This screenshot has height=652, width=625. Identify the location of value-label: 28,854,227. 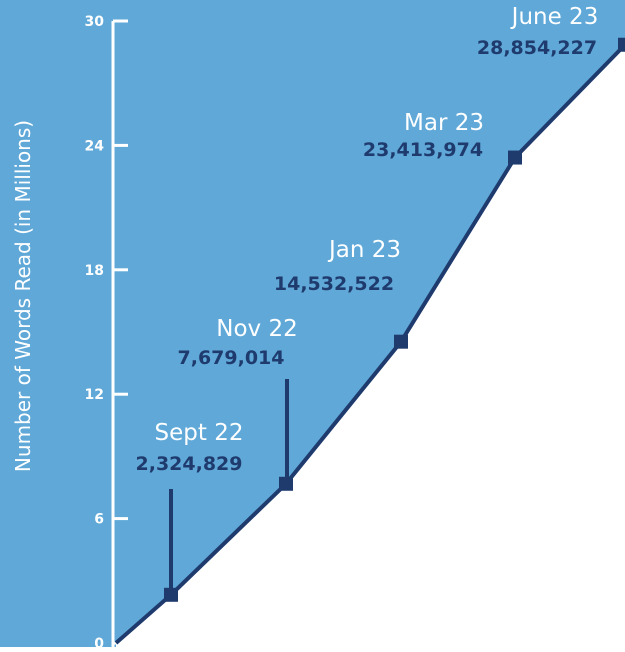
(537, 48).